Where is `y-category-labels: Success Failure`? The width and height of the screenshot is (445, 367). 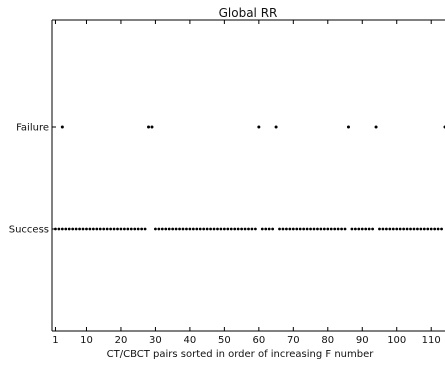 y-category-labels: Success Failure is located at coordinates (29, 179).